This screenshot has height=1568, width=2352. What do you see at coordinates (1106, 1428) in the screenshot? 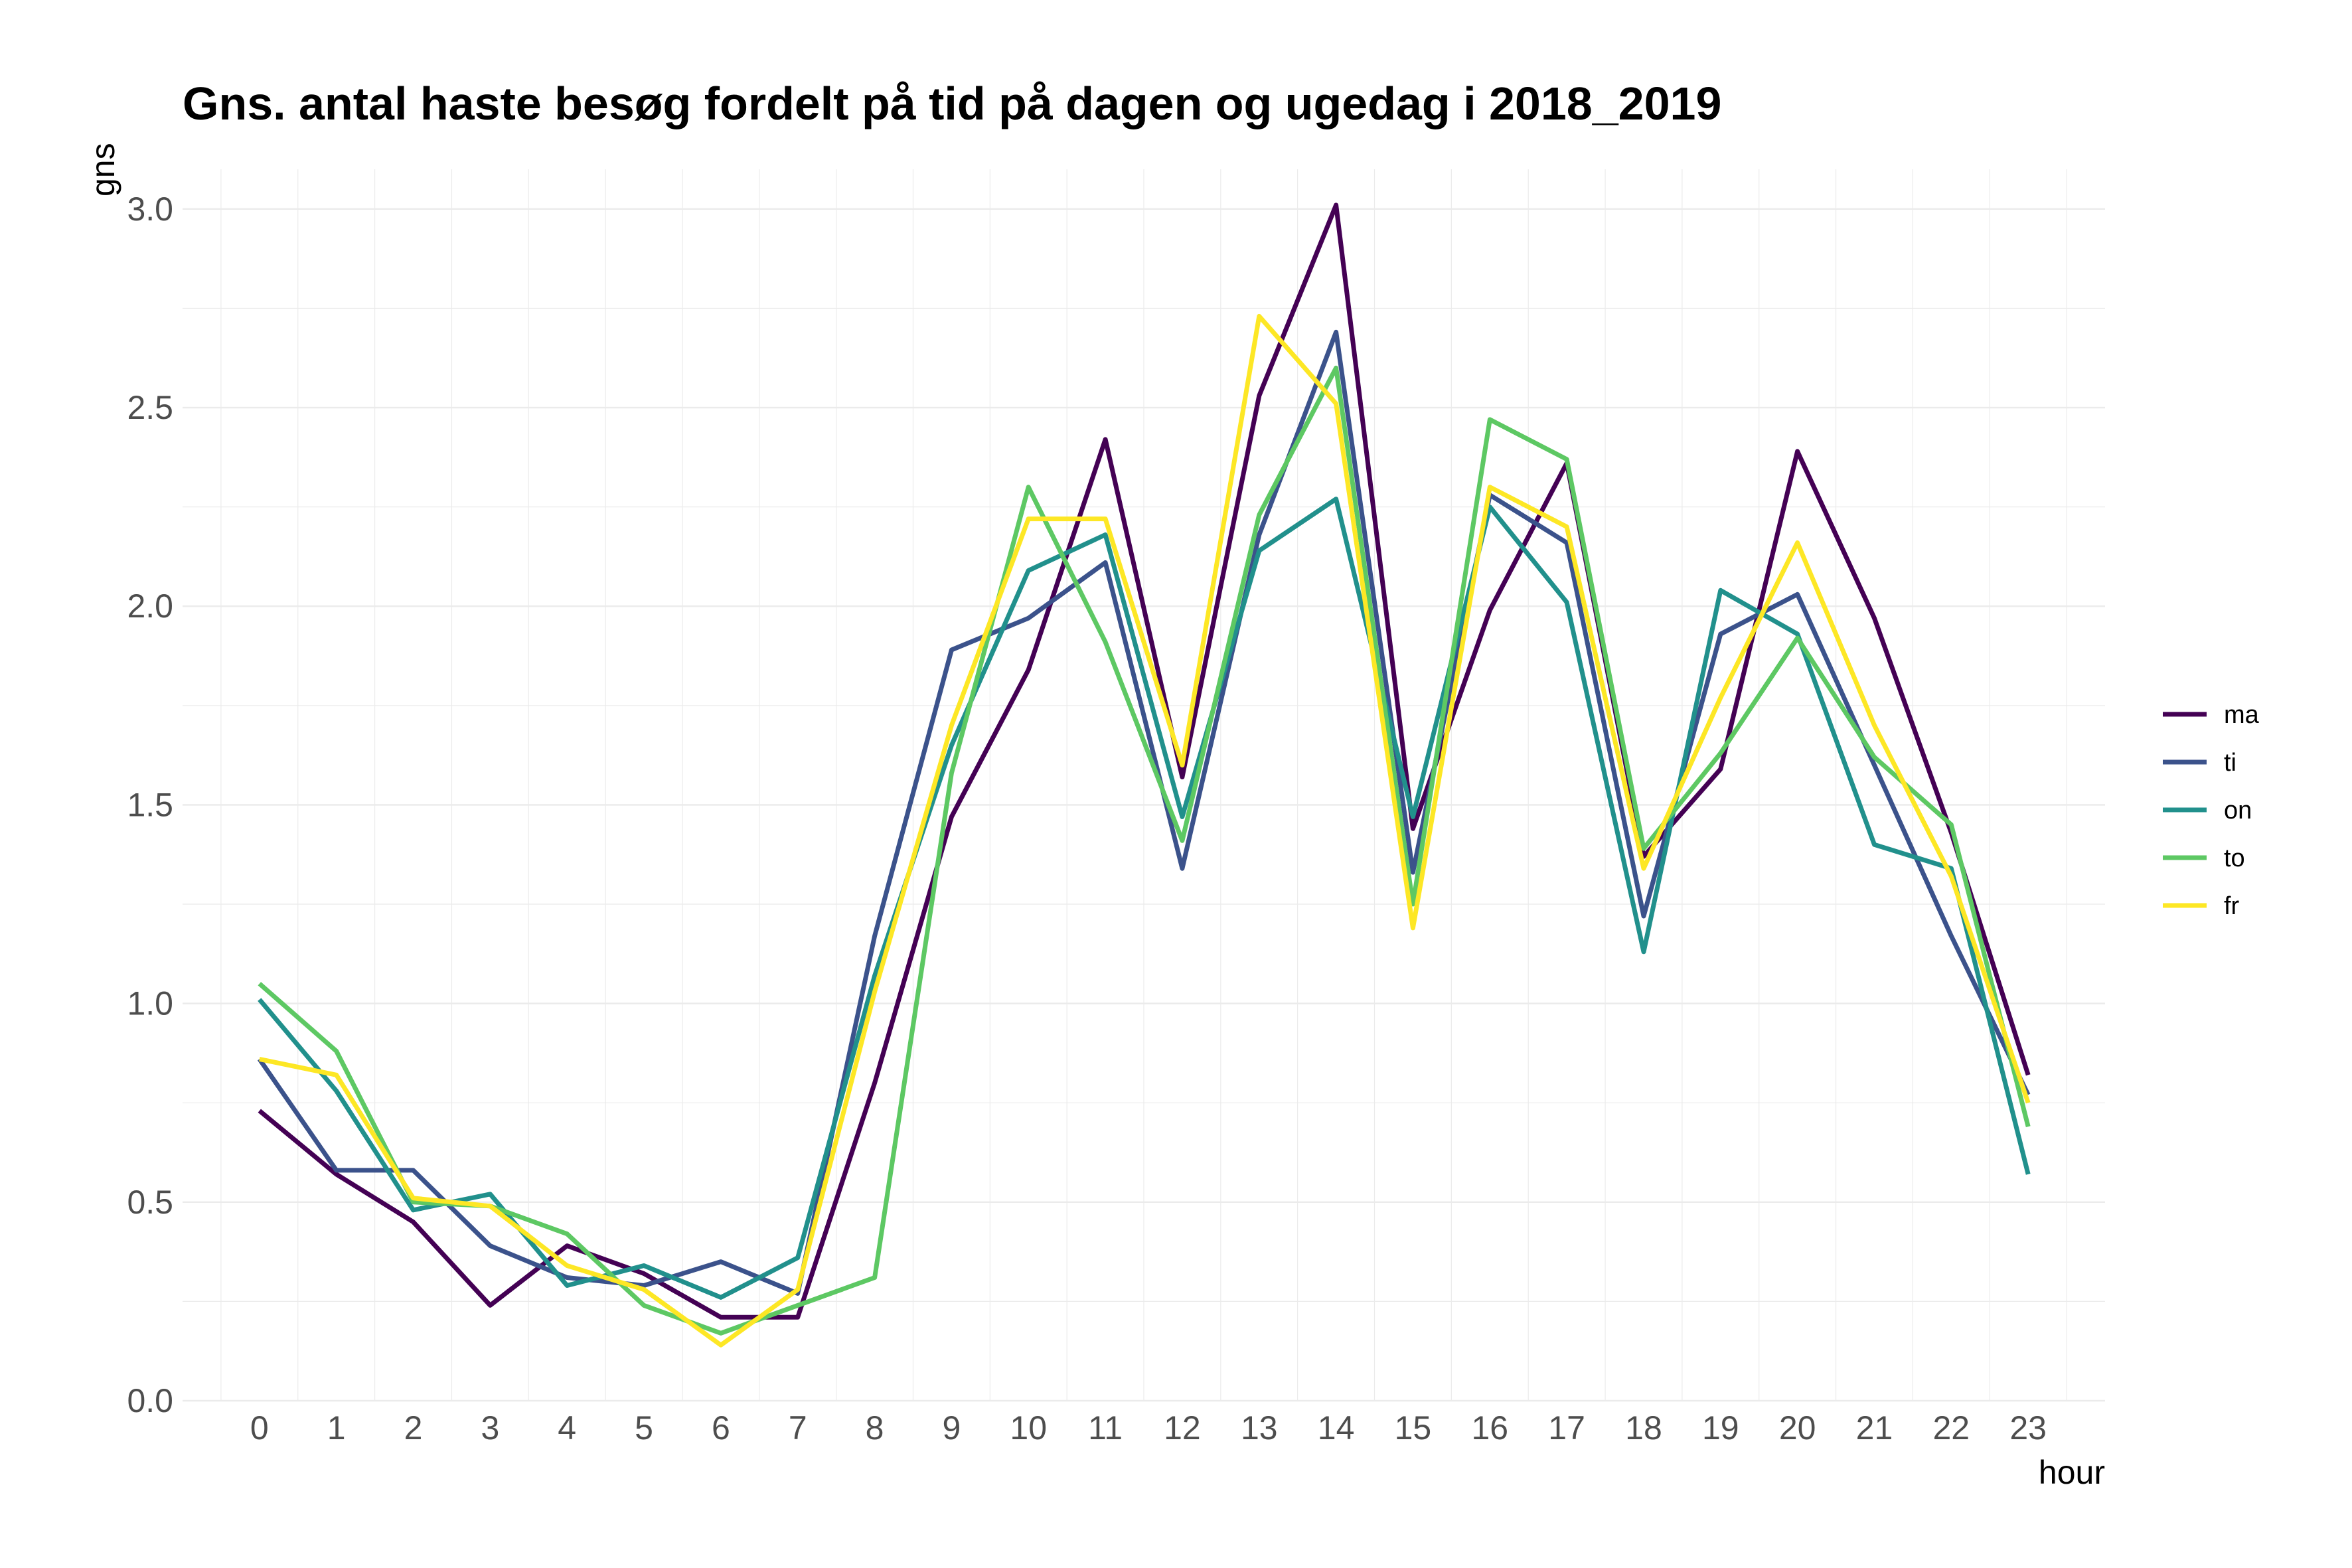
I see `x-tick-label: 11` at bounding box center [1106, 1428].